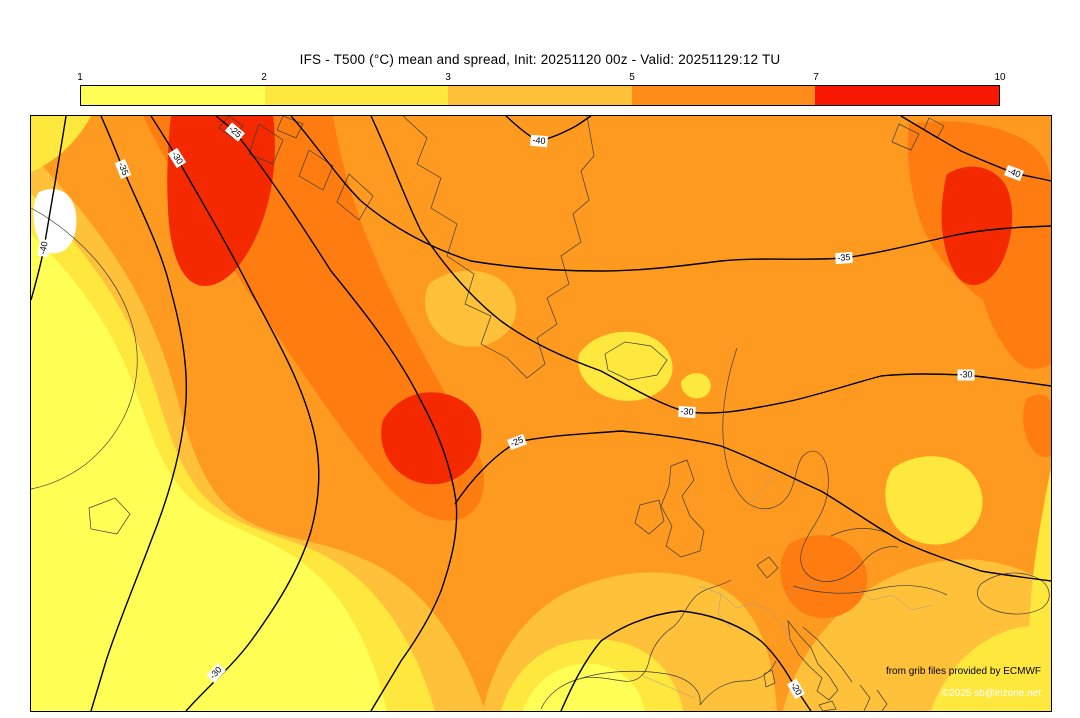  I want to click on colorbar-tick-10: 10, so click(1000, 77).